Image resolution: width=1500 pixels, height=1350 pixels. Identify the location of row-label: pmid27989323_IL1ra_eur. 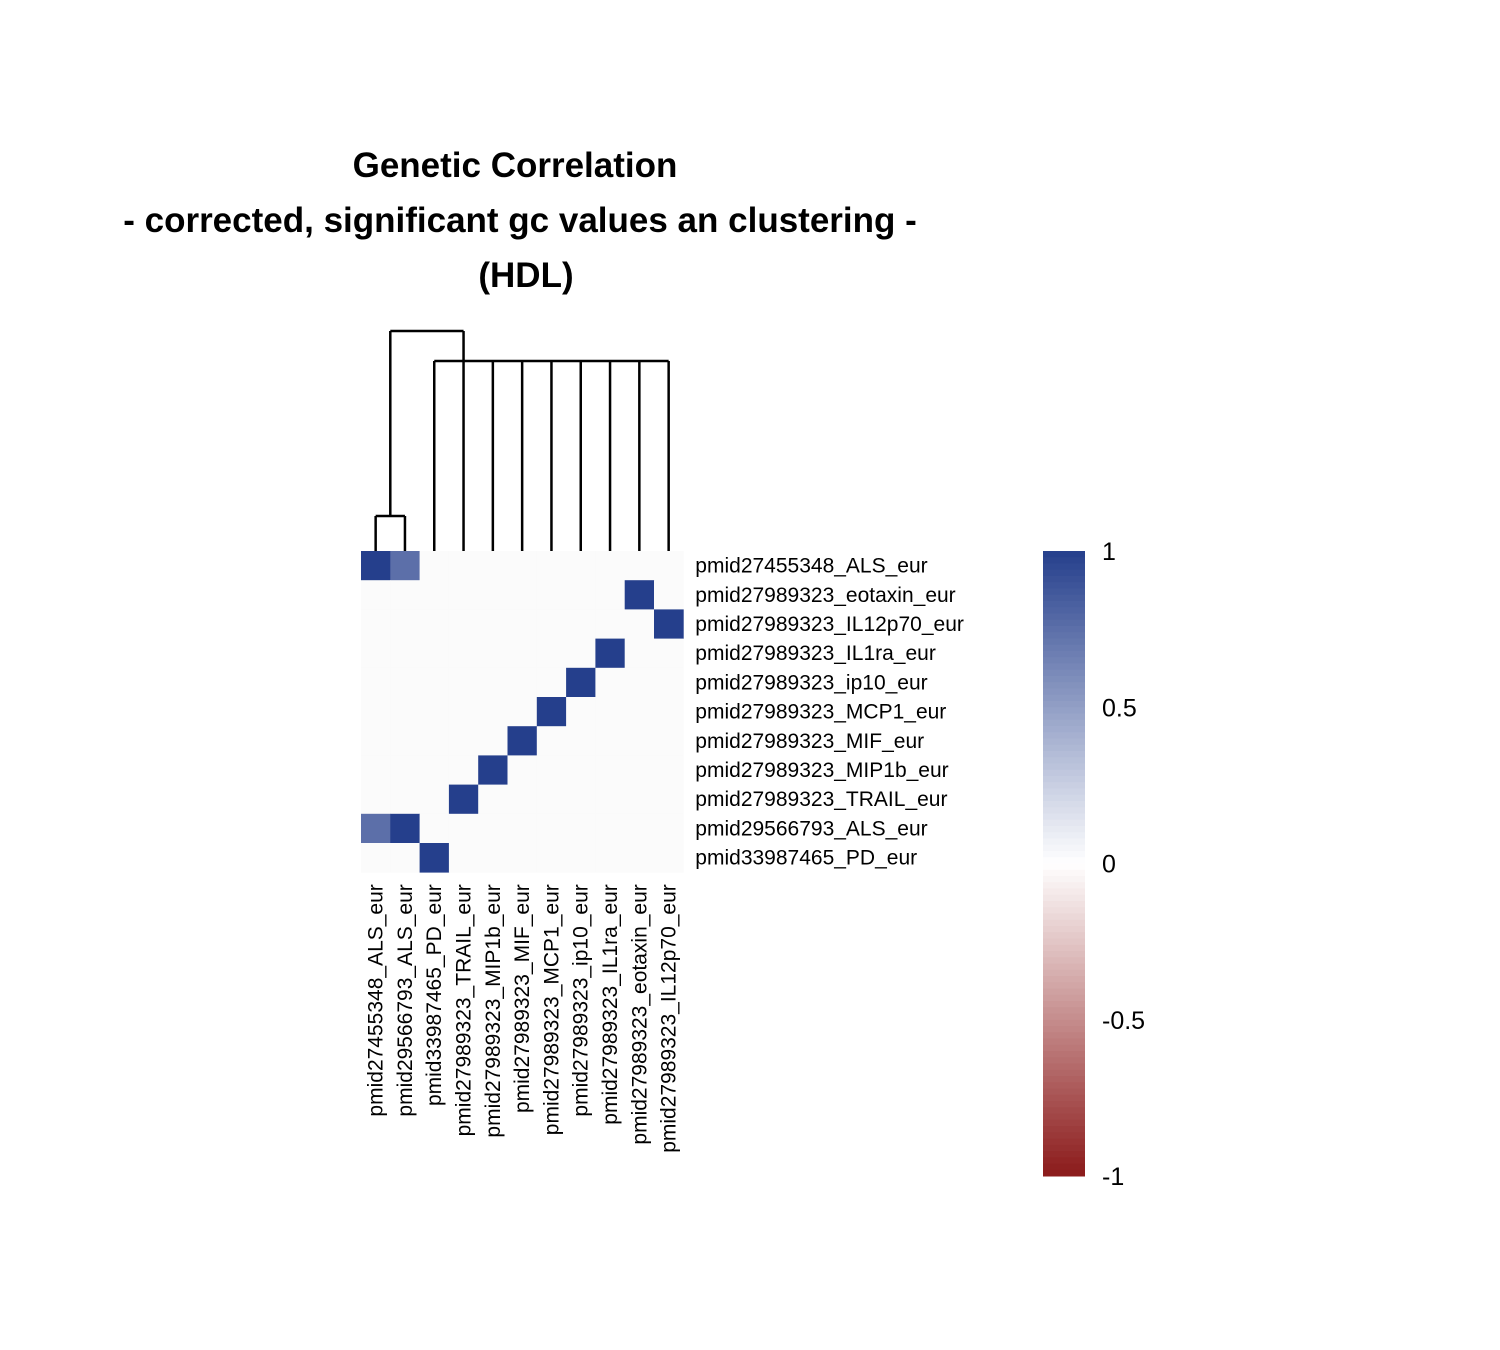
(815, 653).